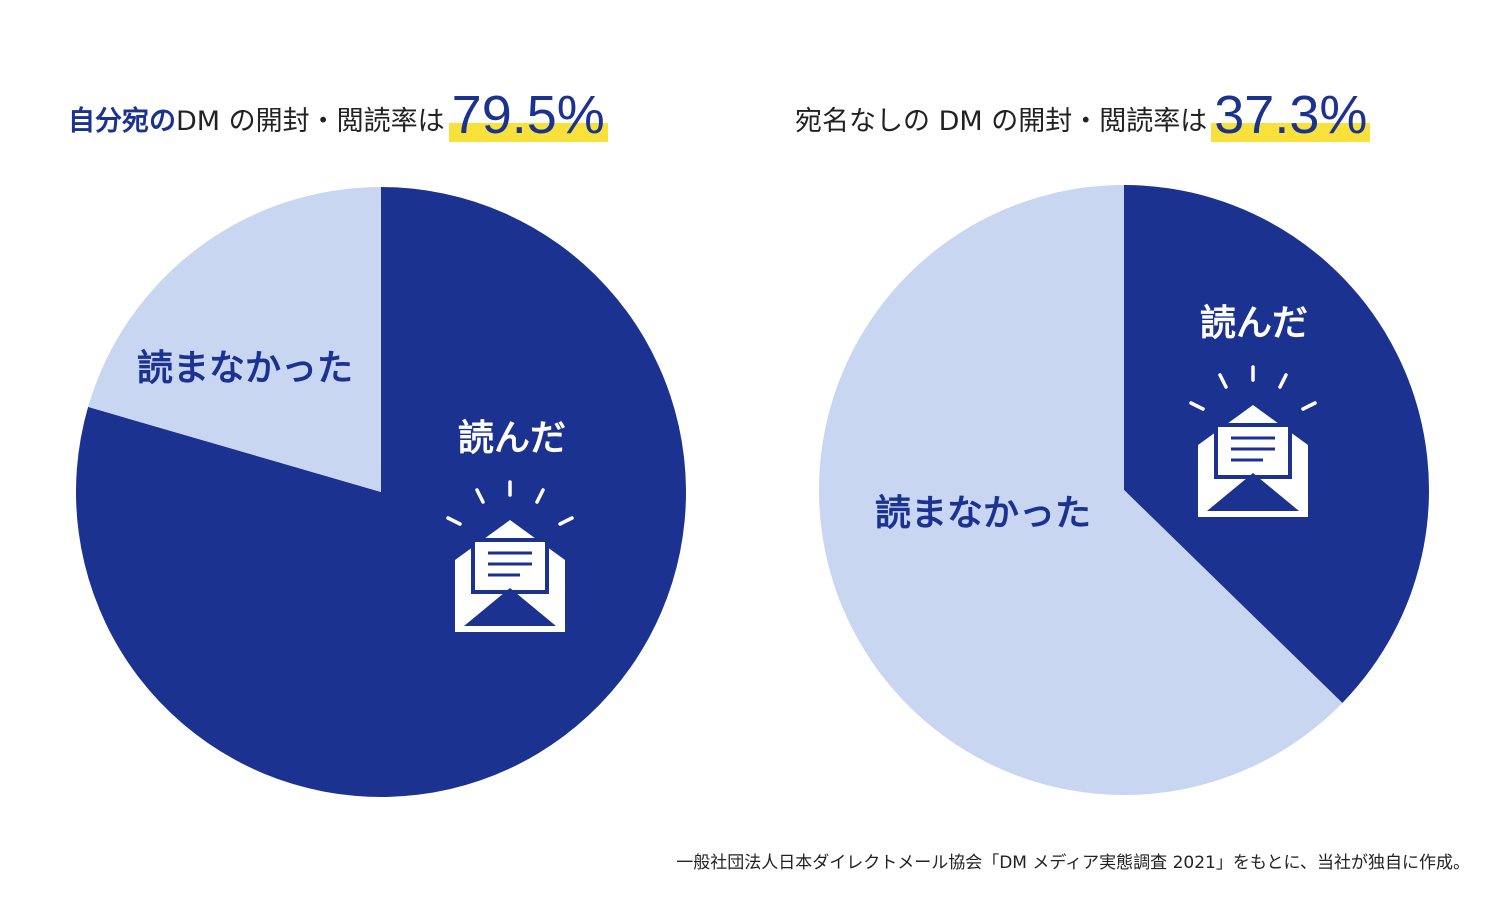 The height and width of the screenshot is (900, 1500). Describe the element at coordinates (1001, 121) in the screenshot. I see `right-title-text: 宛名なしの DM の開封・閲読率は` at that location.